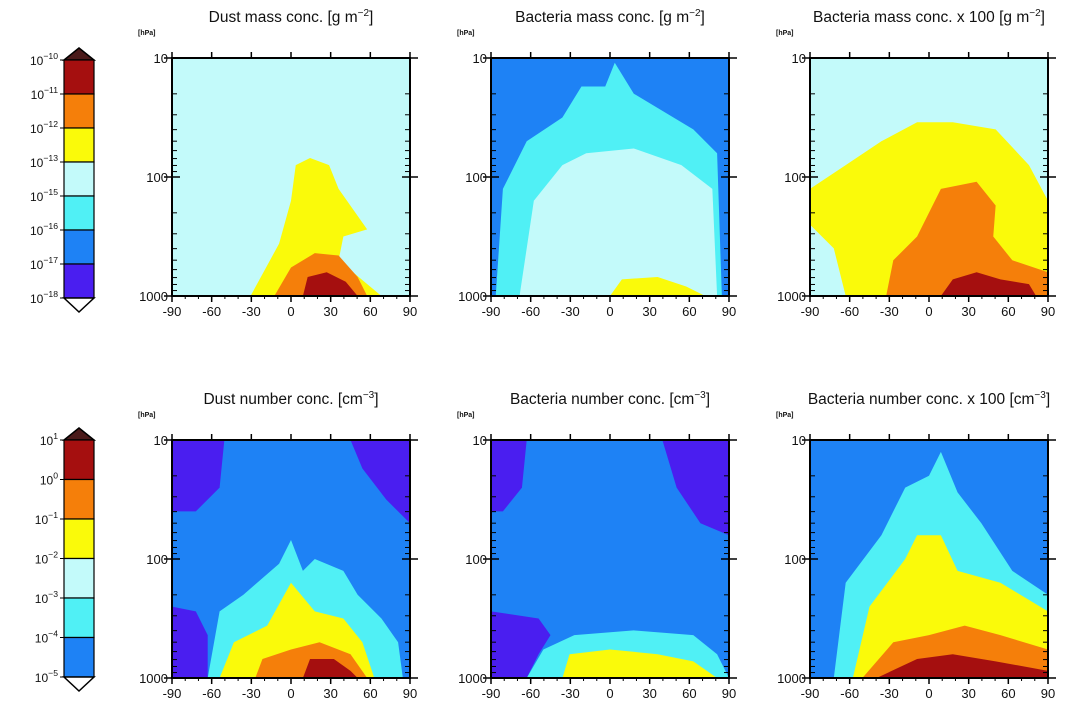 Image resolution: width=1073 pixels, height=718 pixels. I want to click on colorbar-mass: 10⁻¹⁰ 10⁻¹¹ 10⁻¹² 10⁻¹³ 10⁻¹⁵ 10⁻¹⁶ 10⁻¹⁷ 10⁻¹⁸, so click(63, 180).